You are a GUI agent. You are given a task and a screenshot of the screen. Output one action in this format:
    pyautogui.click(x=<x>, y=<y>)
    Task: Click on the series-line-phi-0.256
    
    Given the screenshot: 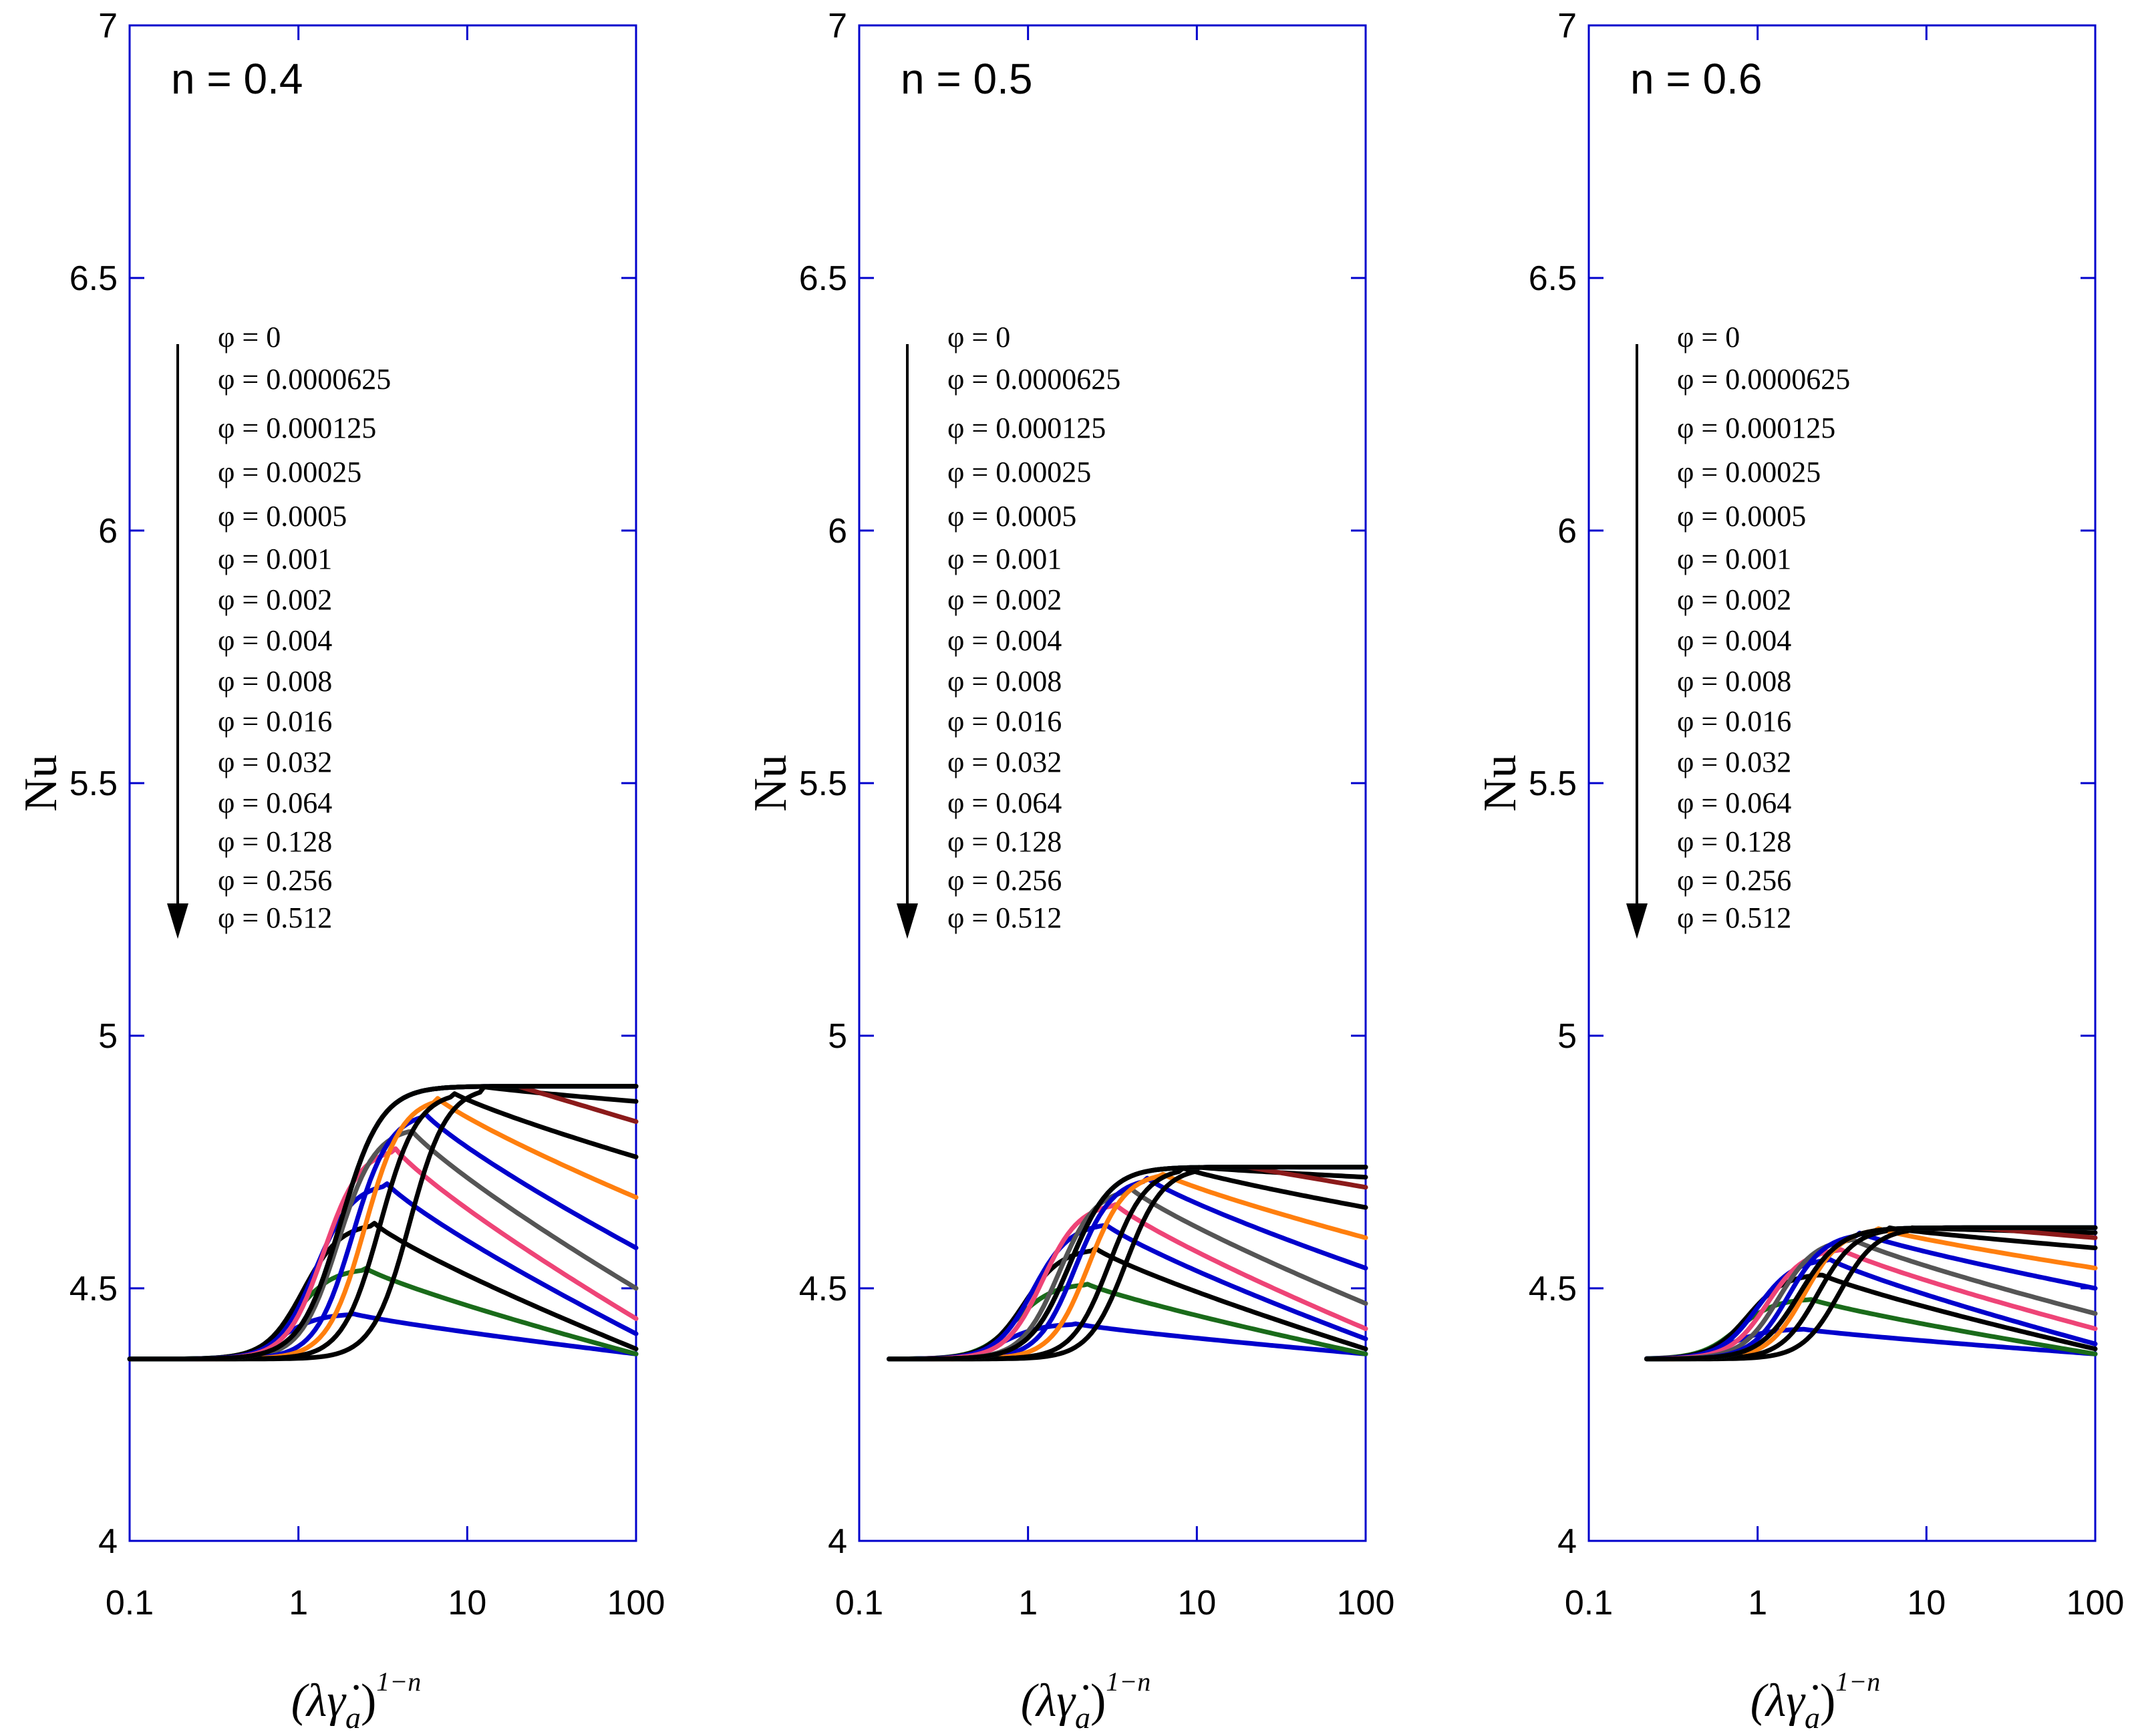 What is the action you would take?
    pyautogui.click(x=383, y=1336)
    